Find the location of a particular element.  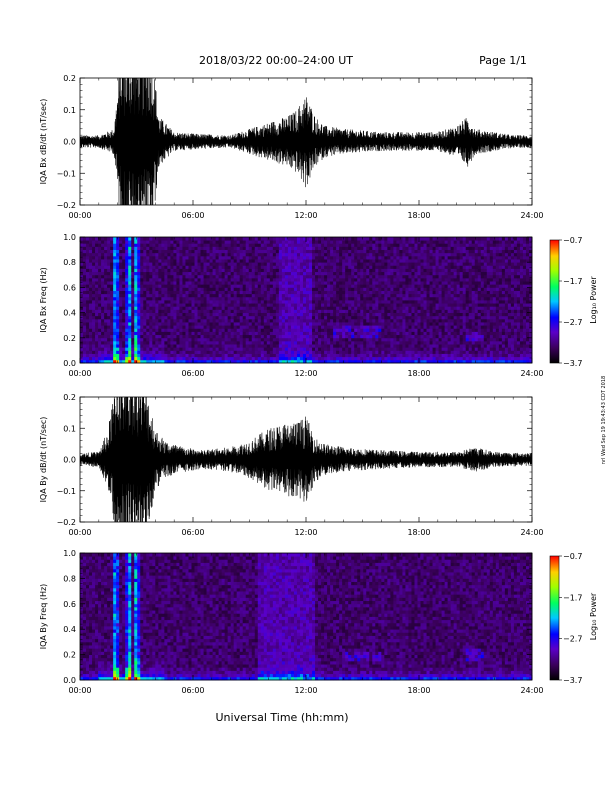

header-page-number: Page 1/1 is located at coordinates (503, 60).